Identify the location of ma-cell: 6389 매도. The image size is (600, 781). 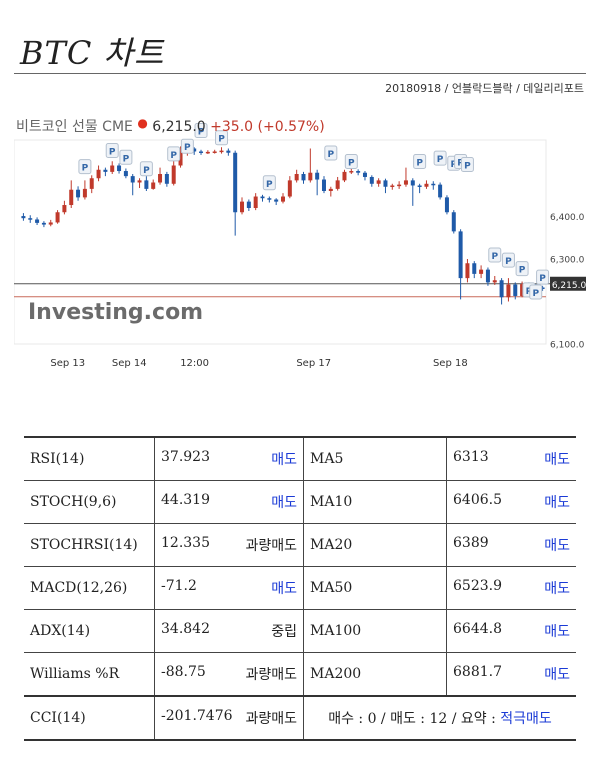
(511, 545).